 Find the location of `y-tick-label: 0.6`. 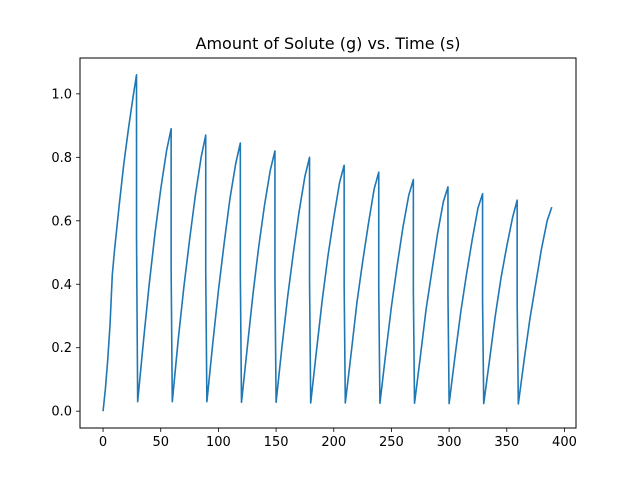

y-tick-label: 0.6 is located at coordinates (61, 221).